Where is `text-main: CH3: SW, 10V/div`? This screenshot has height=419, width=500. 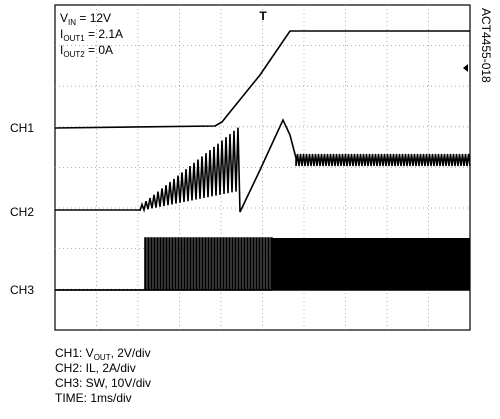 text-main: CH3: SW, 10V/div is located at coordinates (103, 383).